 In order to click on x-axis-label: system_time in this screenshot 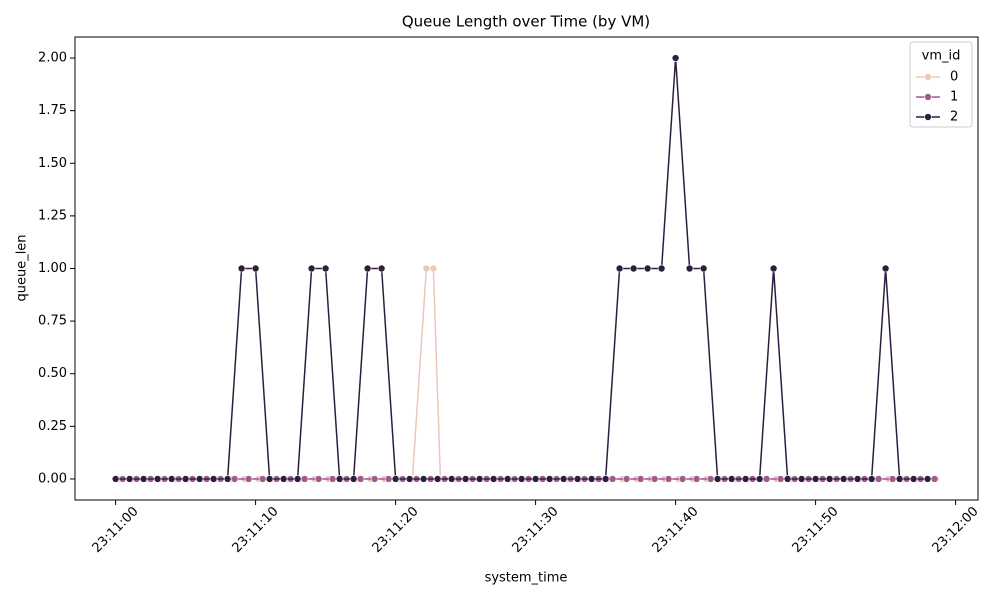, I will do `click(526, 578)`.